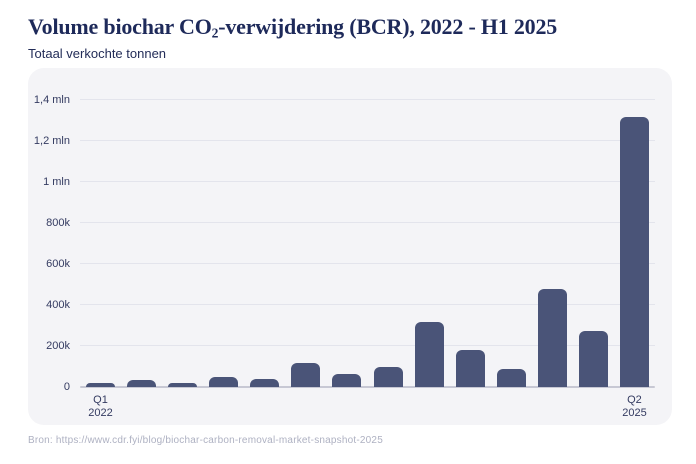  Describe the element at coordinates (552, 337) in the screenshot. I see `bar-q4-2024` at that location.